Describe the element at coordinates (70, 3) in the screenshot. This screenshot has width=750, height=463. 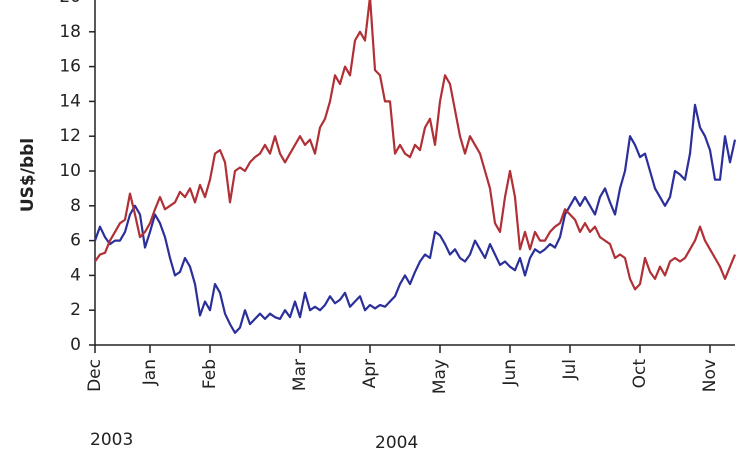
I see `y-tick-label: 20` at that location.